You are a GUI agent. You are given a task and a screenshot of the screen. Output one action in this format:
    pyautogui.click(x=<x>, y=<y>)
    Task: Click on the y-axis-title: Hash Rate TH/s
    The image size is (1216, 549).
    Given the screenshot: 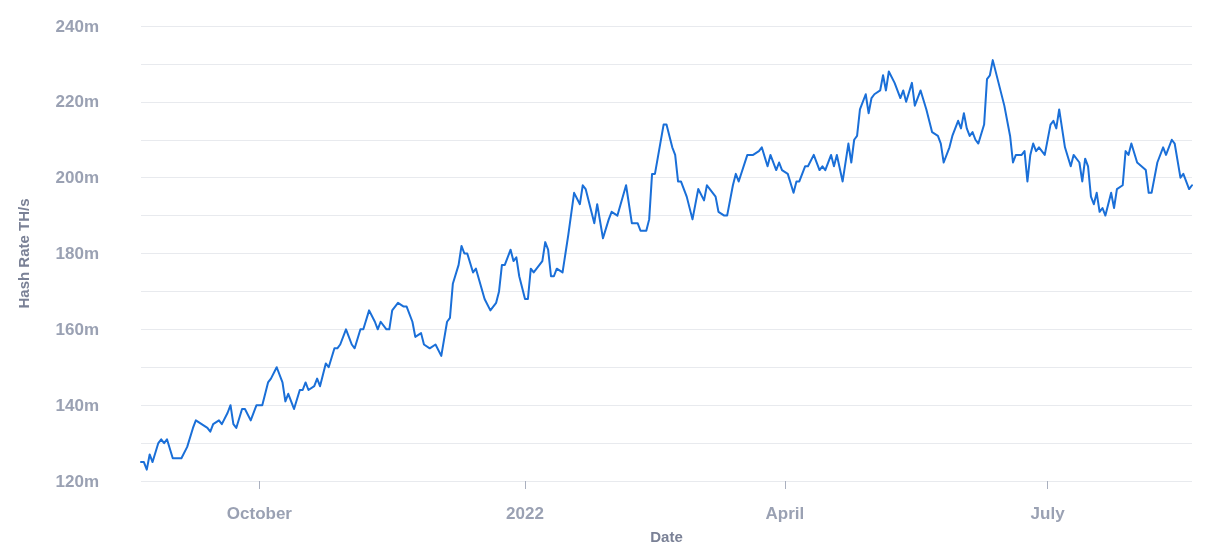 What is the action you would take?
    pyautogui.click(x=23, y=253)
    